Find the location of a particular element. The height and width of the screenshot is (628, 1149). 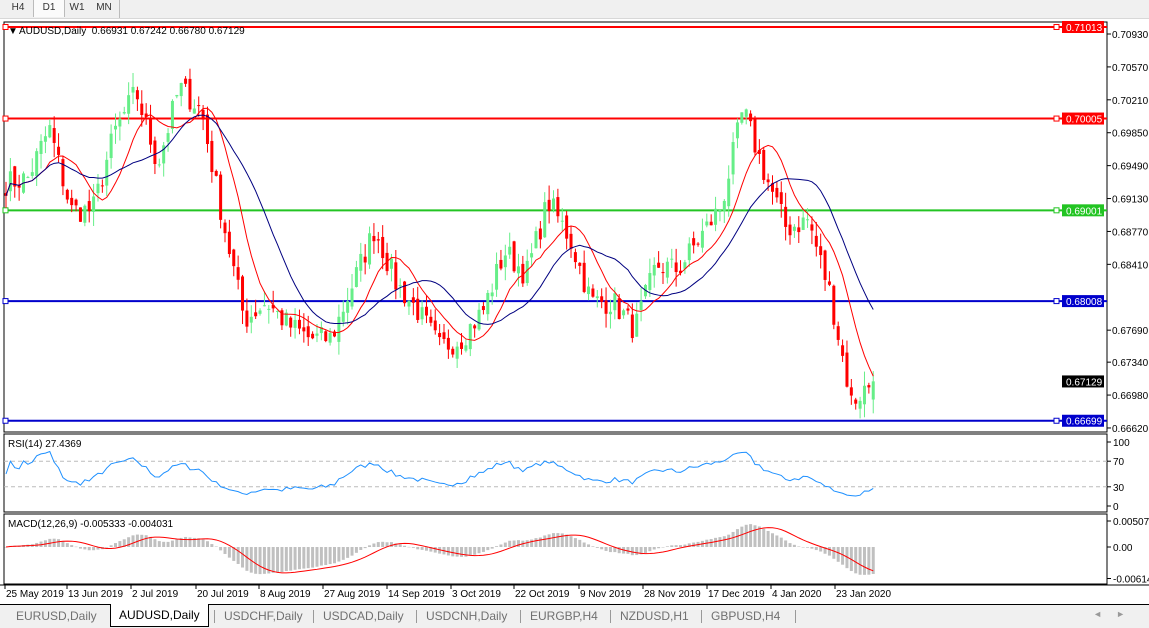

chart-tab-usdcad-daily: USDCAD,Daily is located at coordinates (363, 615).